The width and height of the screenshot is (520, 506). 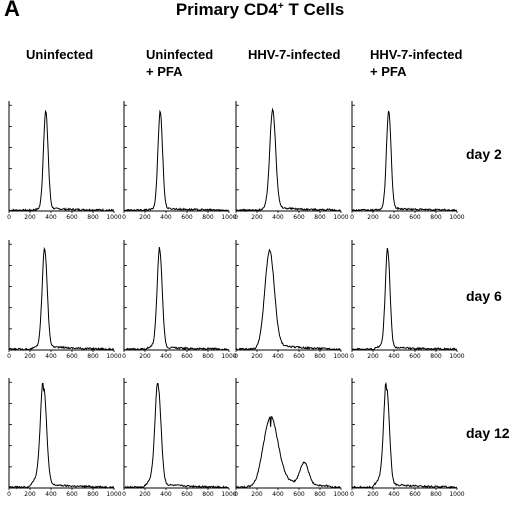 I want to click on title-rest: T Cells, so click(x=314, y=9).